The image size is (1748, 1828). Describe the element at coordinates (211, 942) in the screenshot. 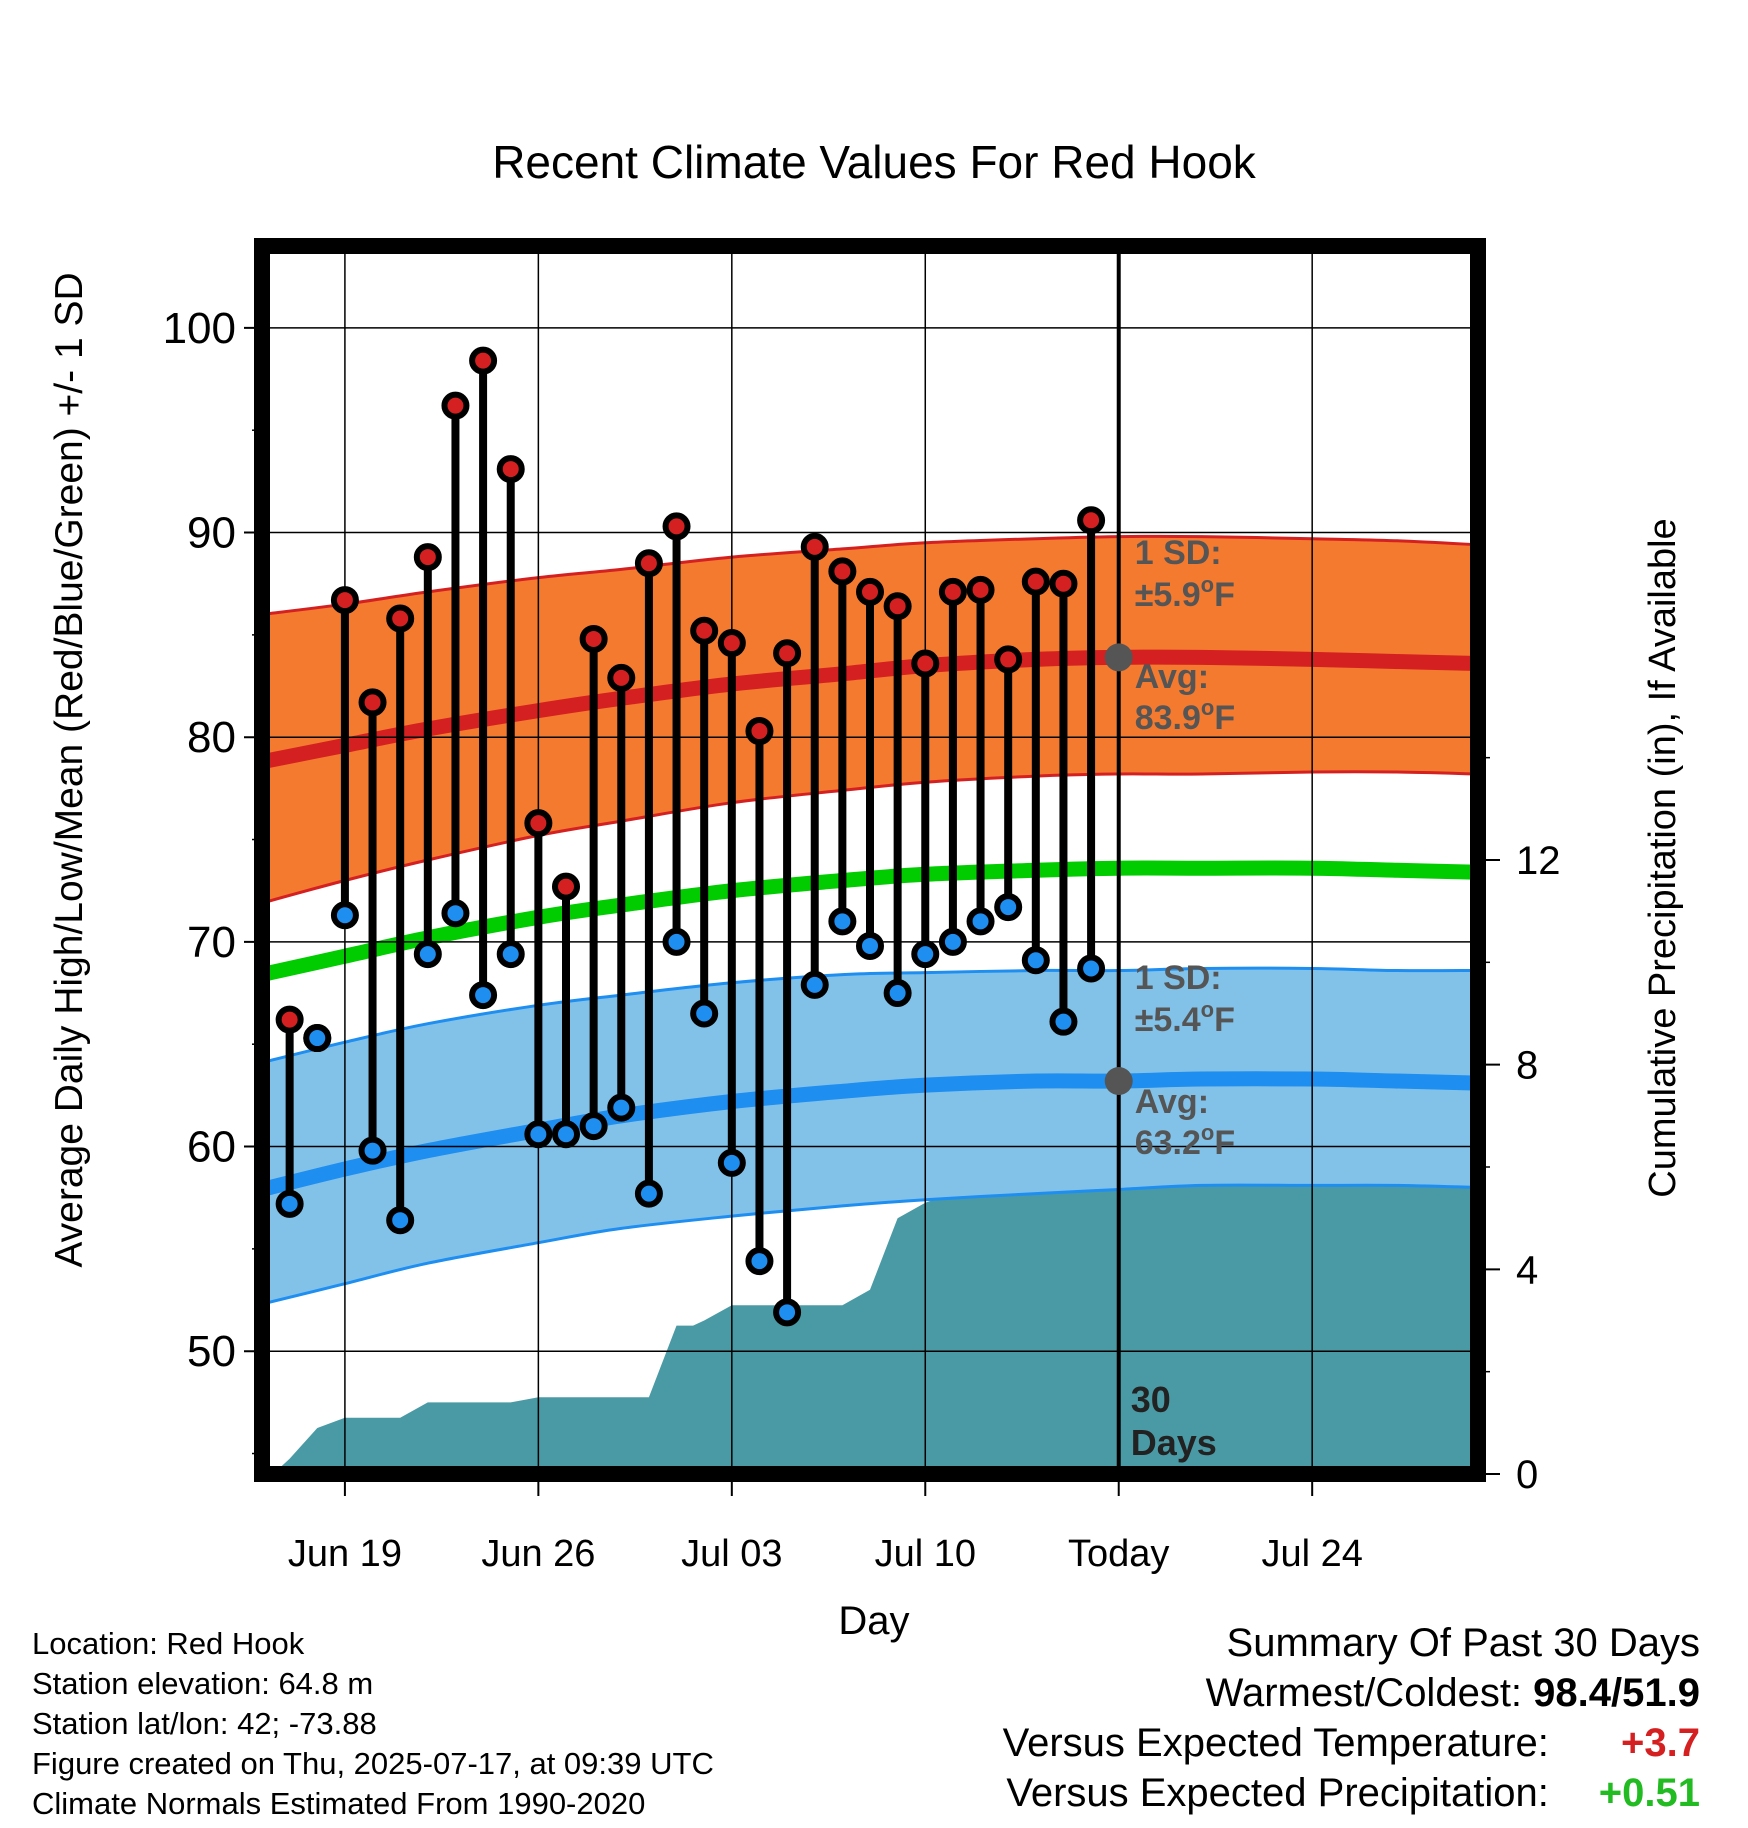

I see `y-tick-label: 70` at that location.